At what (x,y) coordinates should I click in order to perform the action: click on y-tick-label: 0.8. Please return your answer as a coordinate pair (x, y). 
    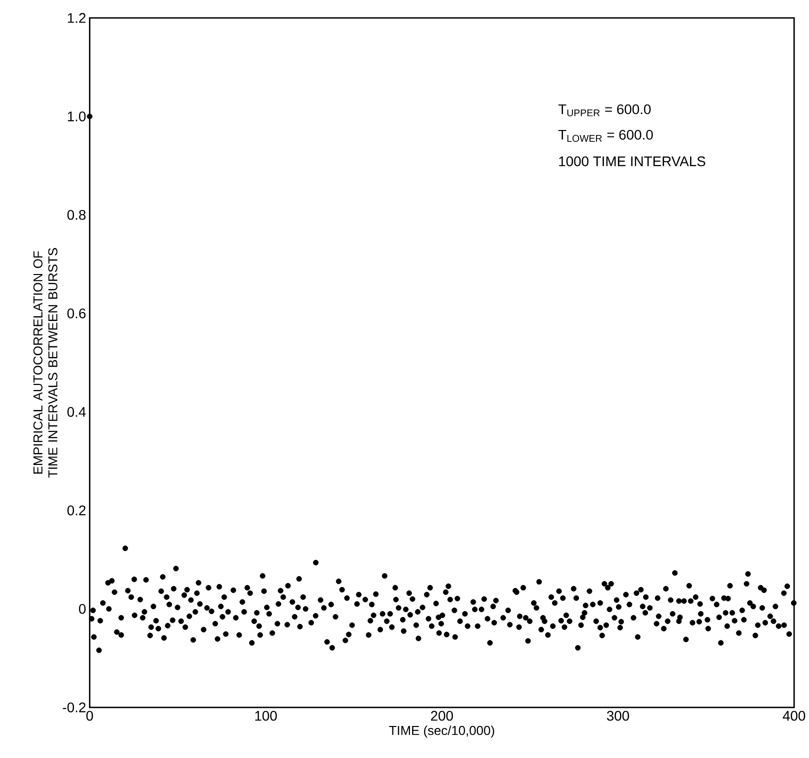
    Looking at the image, I should click on (76, 215).